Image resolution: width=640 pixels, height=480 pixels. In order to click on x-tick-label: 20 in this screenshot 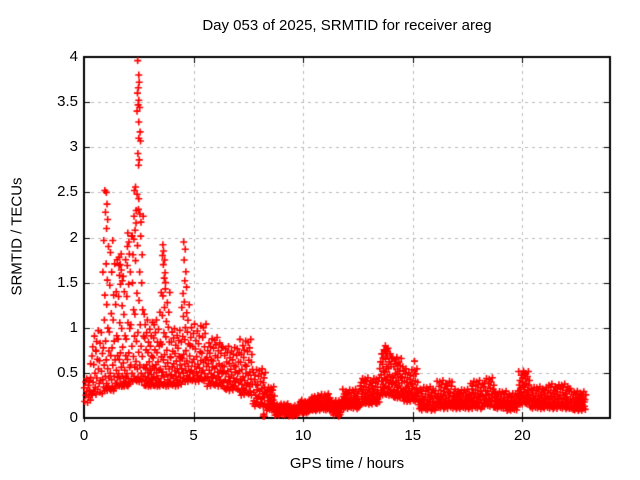, I will do `click(522, 435)`.